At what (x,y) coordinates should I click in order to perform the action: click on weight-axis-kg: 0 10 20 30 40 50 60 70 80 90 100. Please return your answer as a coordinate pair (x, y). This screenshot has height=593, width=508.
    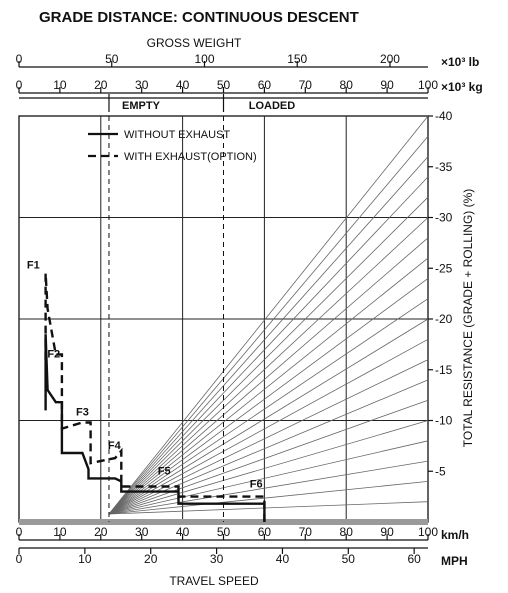
    Looking at the image, I should click on (227, 86).